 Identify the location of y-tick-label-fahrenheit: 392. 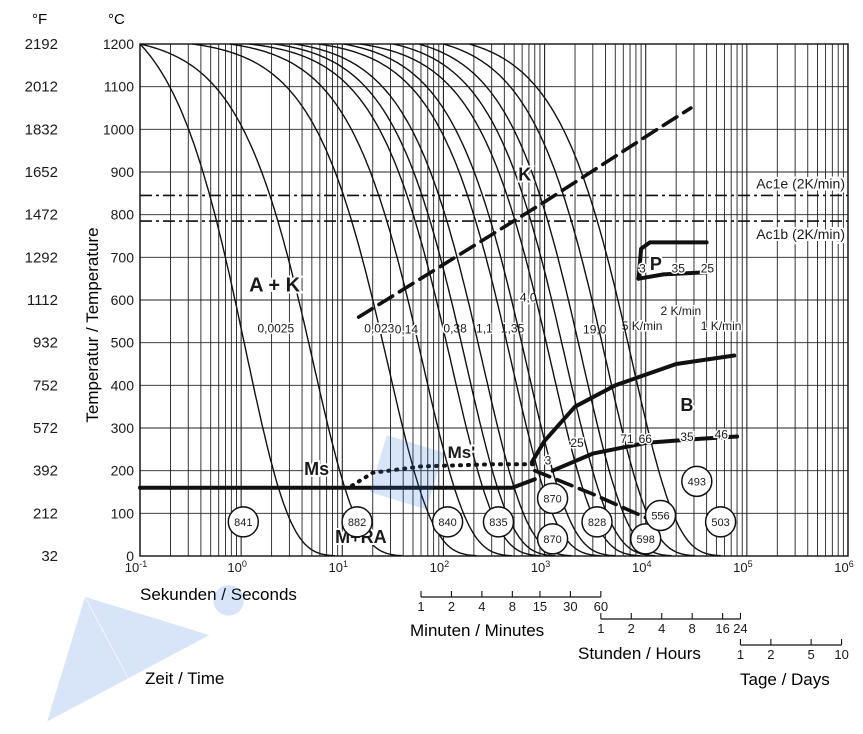
(45, 471).